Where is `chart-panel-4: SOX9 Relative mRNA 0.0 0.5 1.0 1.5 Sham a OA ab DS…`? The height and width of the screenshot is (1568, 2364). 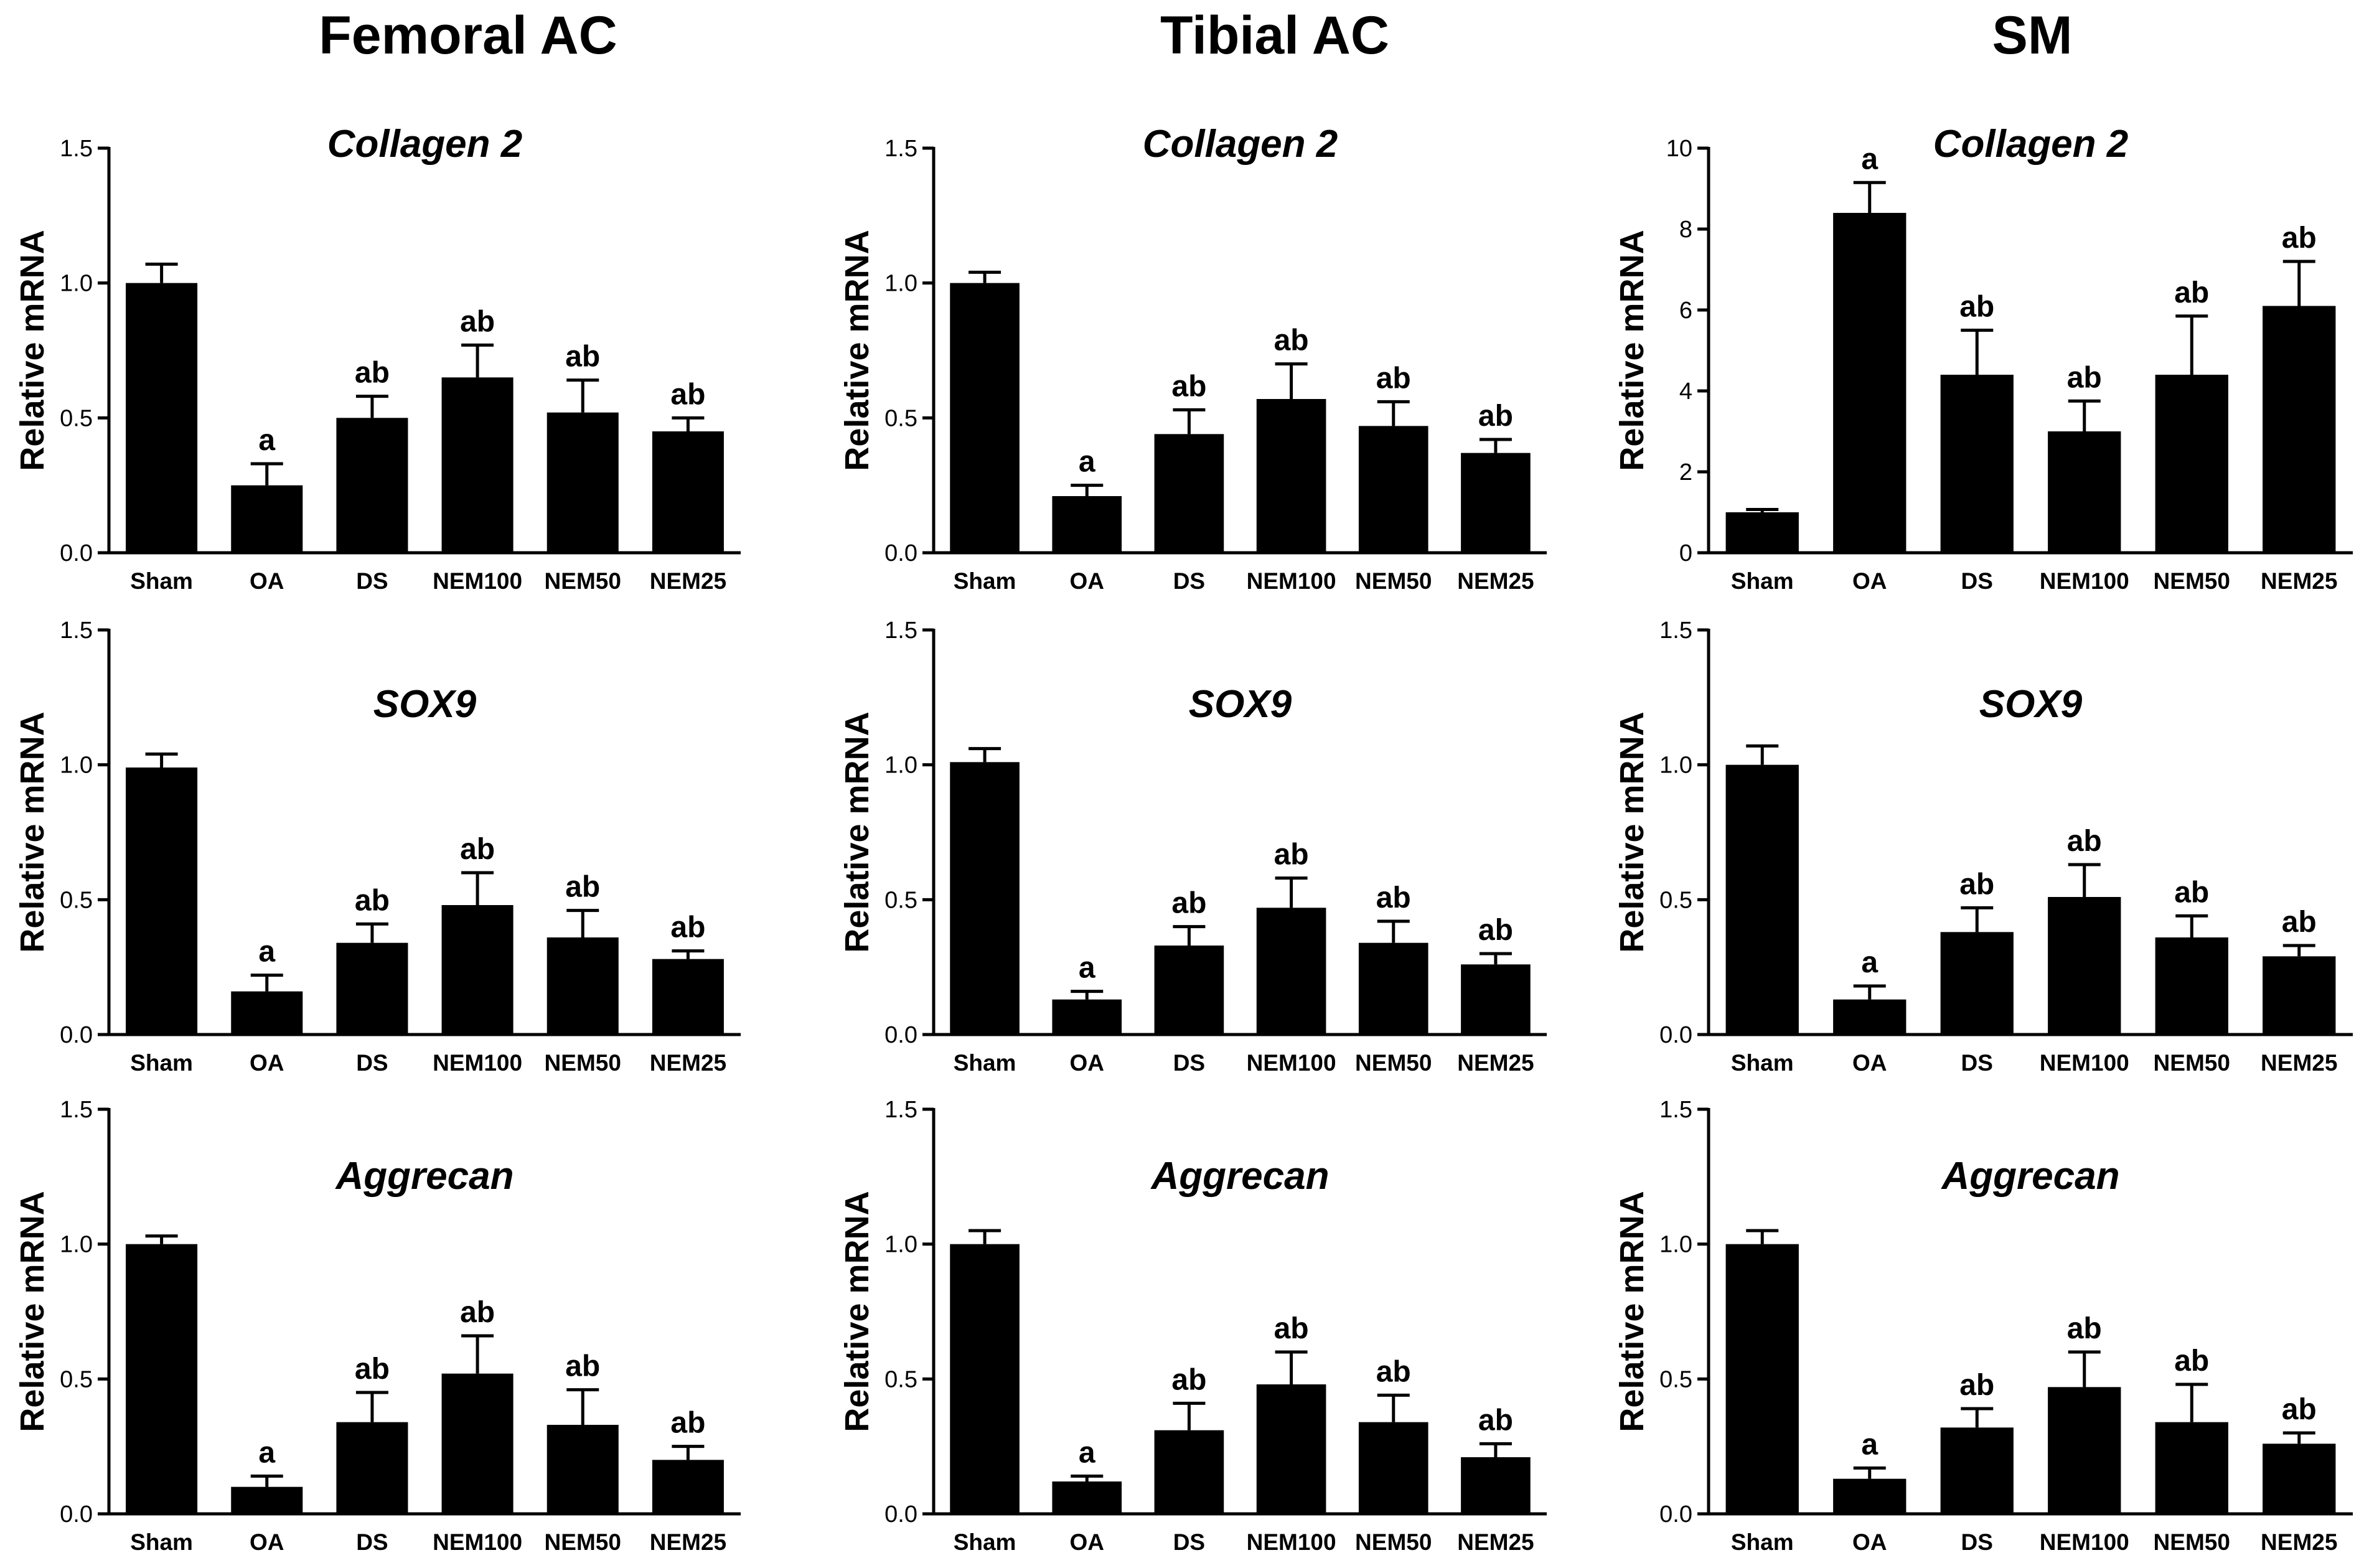
chart-panel-4: SOX9 Relative mRNA 0.0 0.5 1.0 1.5 Sham a OA ab DS… is located at coordinates (1192, 846).